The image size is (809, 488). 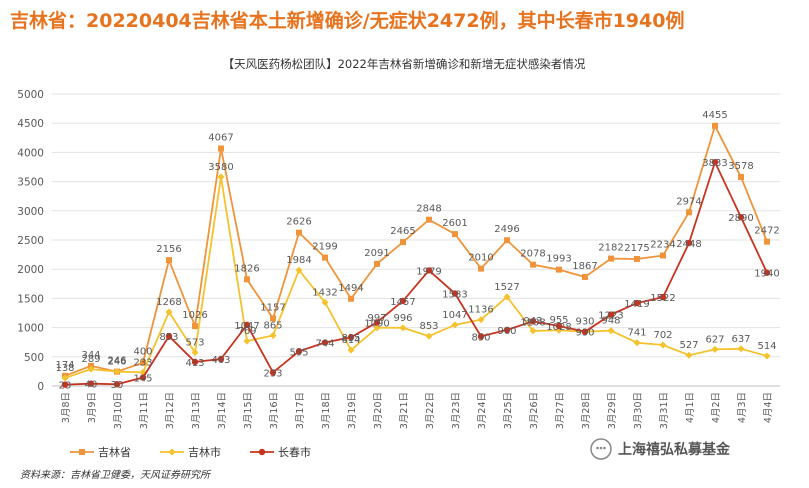 I want to click on data-label: 1522, so click(x=662, y=298).